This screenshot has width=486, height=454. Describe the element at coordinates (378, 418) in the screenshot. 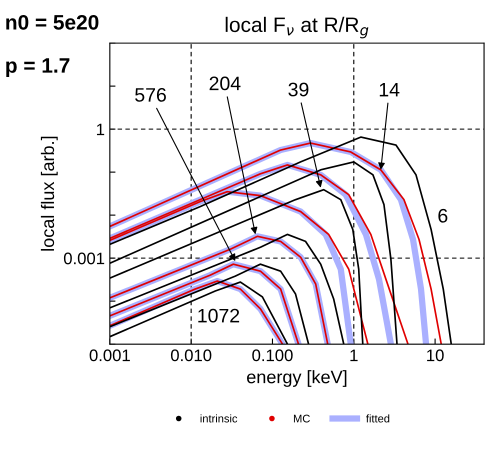

I see `legend-label: fitted` at that location.